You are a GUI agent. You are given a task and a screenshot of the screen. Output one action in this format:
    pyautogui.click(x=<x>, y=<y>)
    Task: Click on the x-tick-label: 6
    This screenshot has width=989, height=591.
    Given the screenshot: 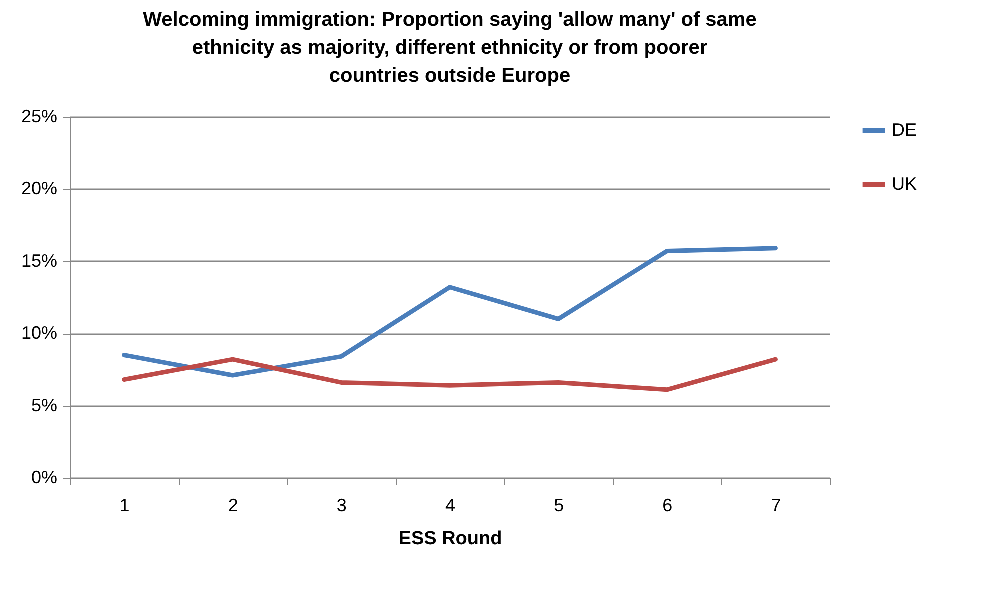 What is the action you would take?
    pyautogui.click(x=667, y=506)
    